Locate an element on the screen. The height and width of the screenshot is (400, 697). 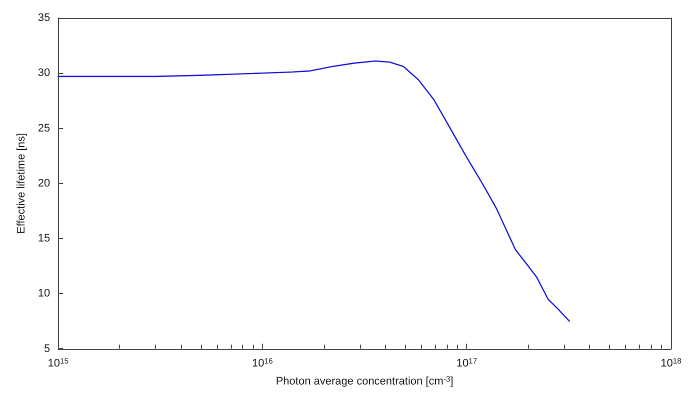
y-axis-title: Effective lifetime [ns] is located at coordinates (22, 183).